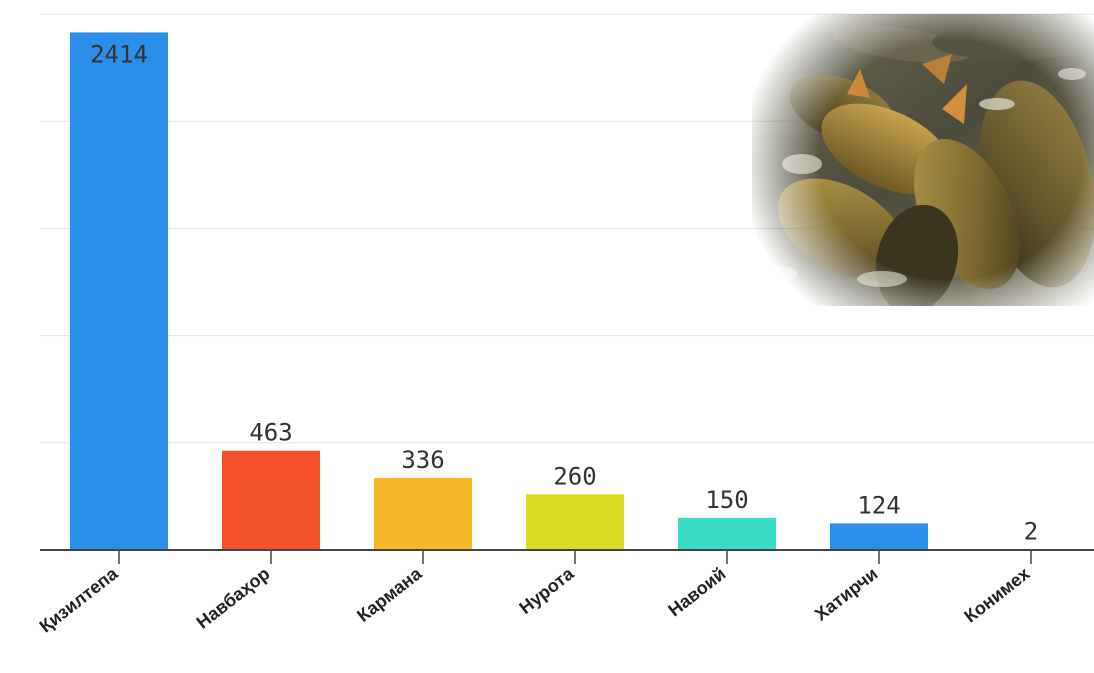  Describe the element at coordinates (1031, 532) in the screenshot. I see `data-label-7: 2` at that location.